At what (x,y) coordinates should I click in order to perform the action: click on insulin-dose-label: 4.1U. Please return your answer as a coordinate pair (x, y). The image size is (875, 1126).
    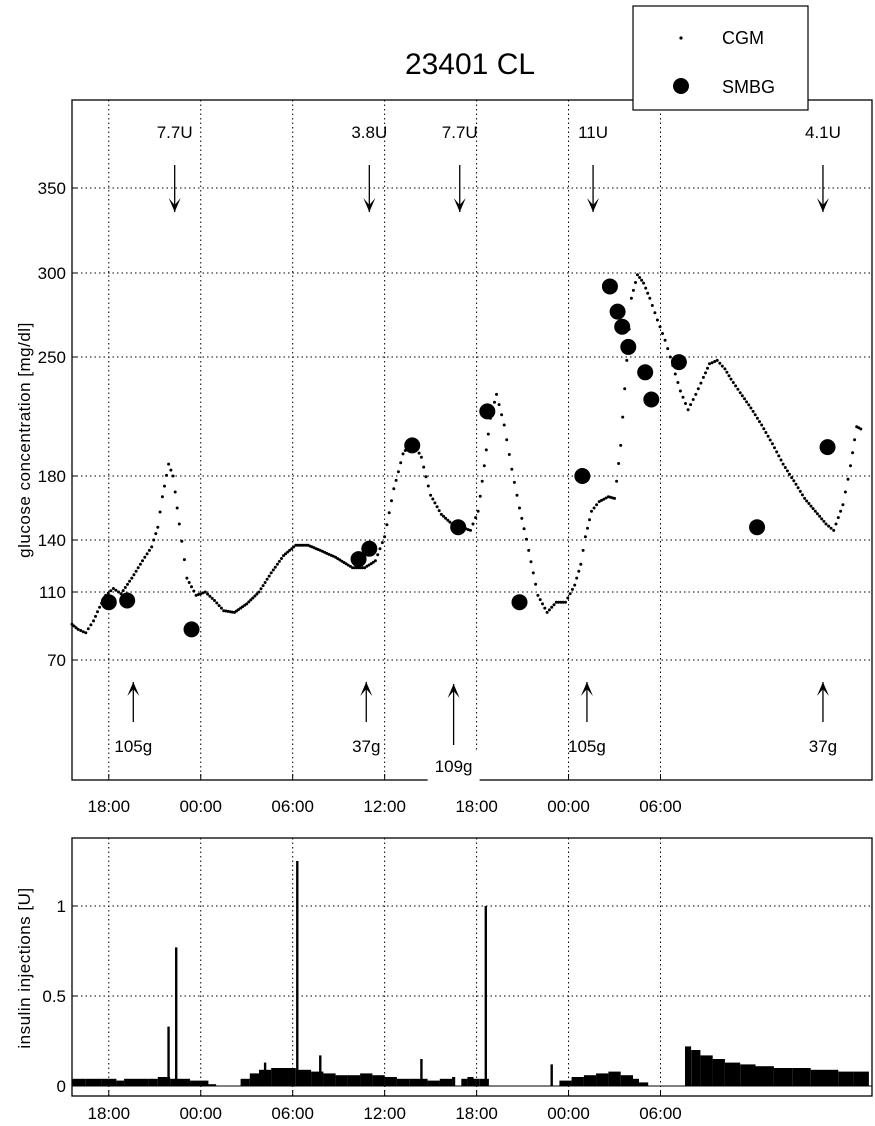
    Looking at the image, I should click on (823, 132).